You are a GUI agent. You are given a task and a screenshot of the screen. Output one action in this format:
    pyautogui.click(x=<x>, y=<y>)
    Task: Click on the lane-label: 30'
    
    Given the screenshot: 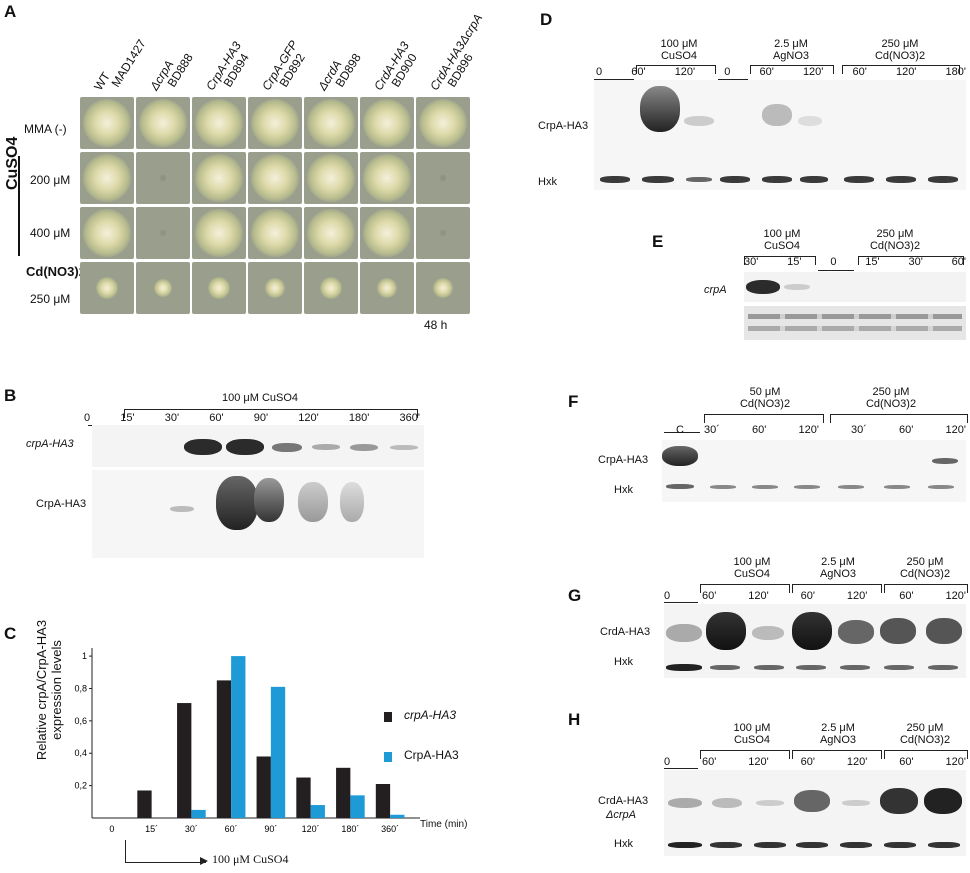 What is the action you would take?
    pyautogui.click(x=751, y=262)
    